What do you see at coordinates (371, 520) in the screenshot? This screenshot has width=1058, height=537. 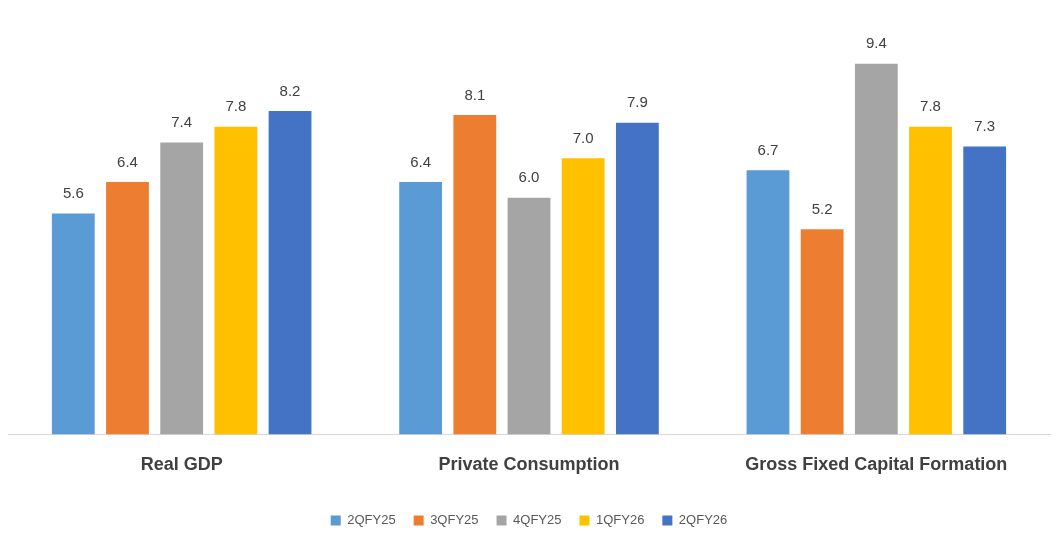 I see `legend-label: 2QFY25` at bounding box center [371, 520].